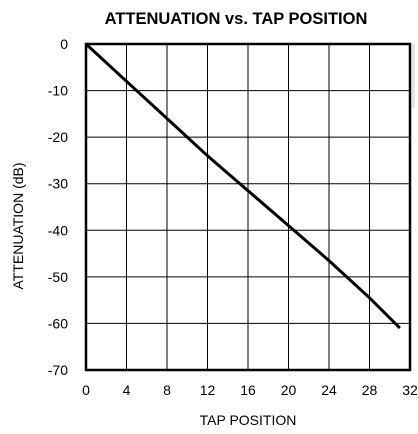 The width and height of the screenshot is (418, 434). Describe the element at coordinates (58, 277) in the screenshot. I see `y-tick-label: -50` at that location.